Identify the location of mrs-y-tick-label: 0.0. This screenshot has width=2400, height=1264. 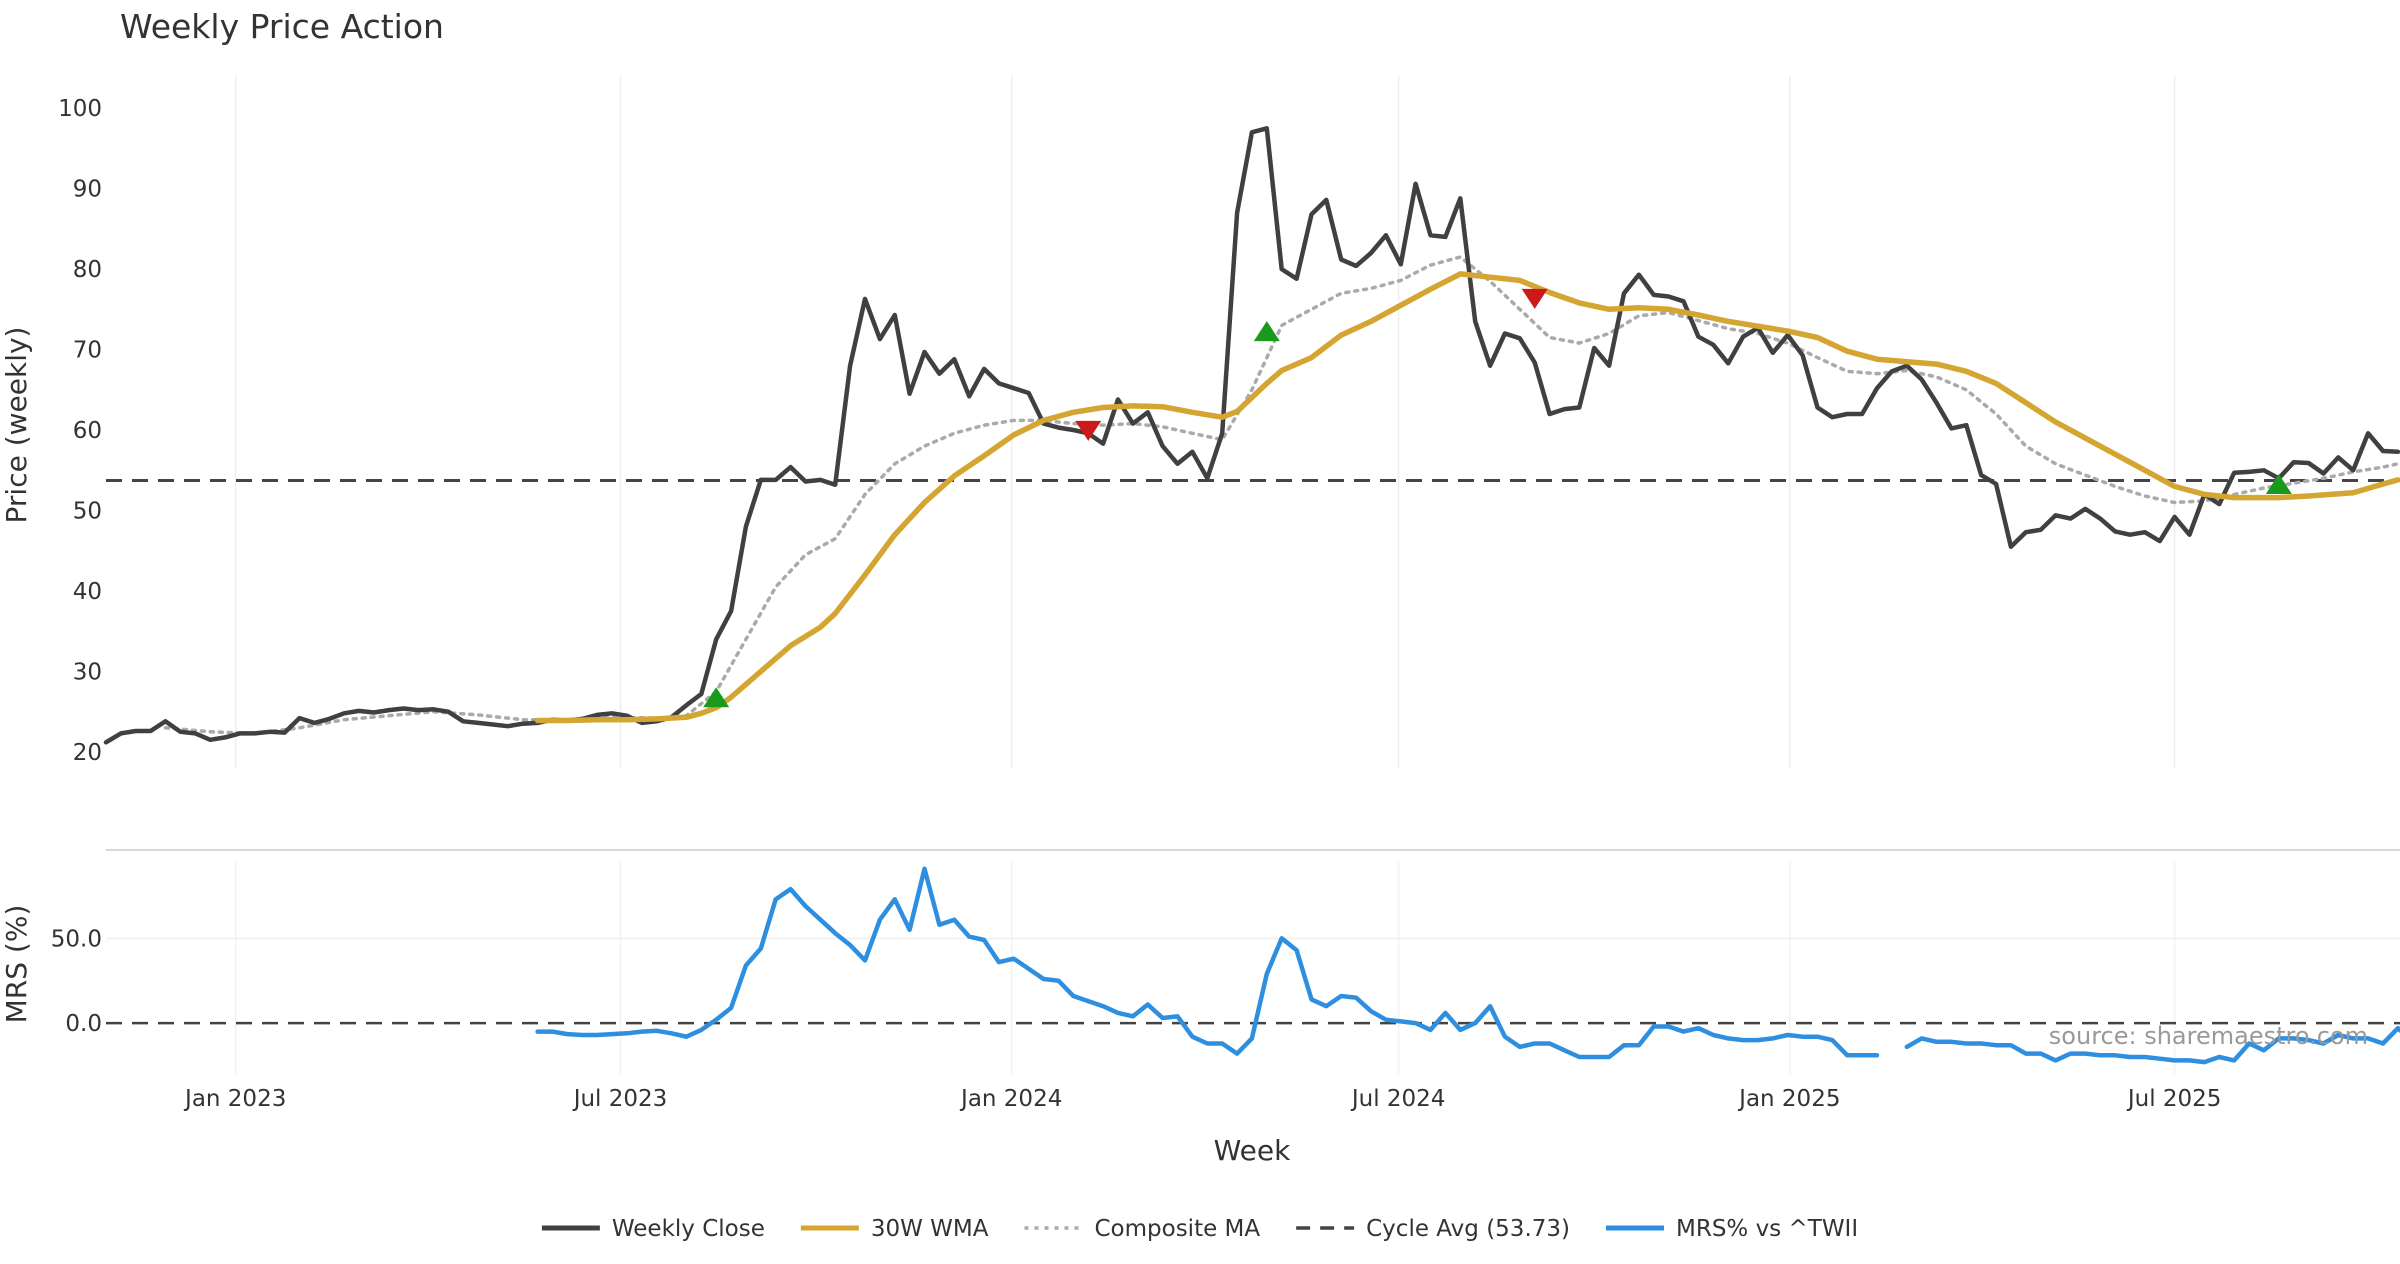
(83, 1024).